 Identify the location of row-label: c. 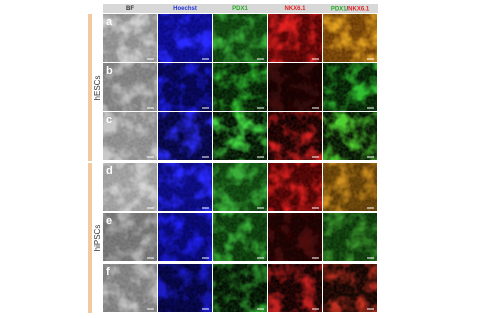
(109, 120).